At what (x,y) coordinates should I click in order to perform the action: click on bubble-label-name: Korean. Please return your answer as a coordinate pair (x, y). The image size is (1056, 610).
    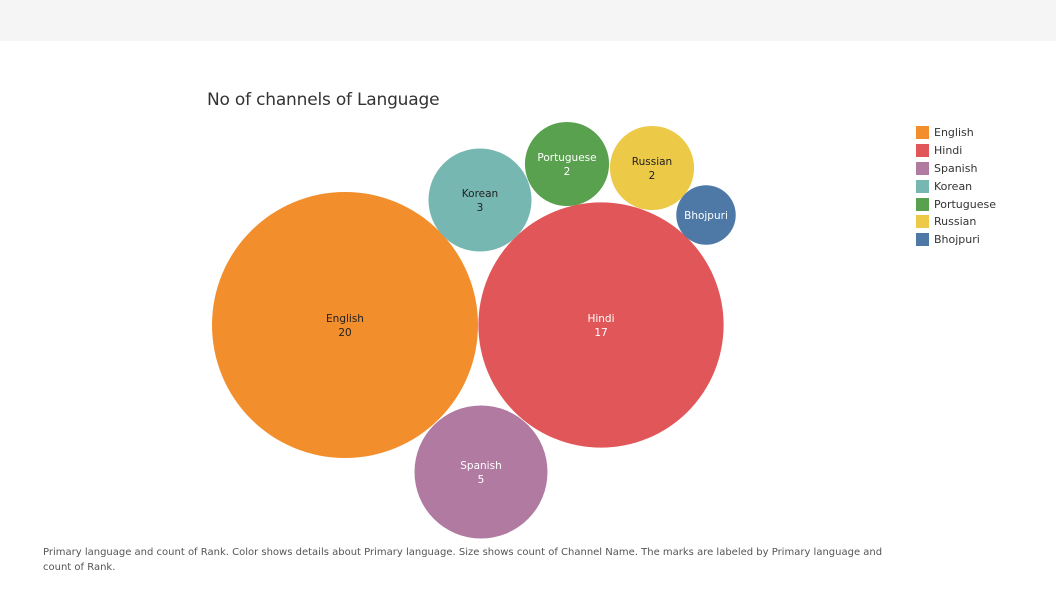
    Looking at the image, I should click on (480, 194).